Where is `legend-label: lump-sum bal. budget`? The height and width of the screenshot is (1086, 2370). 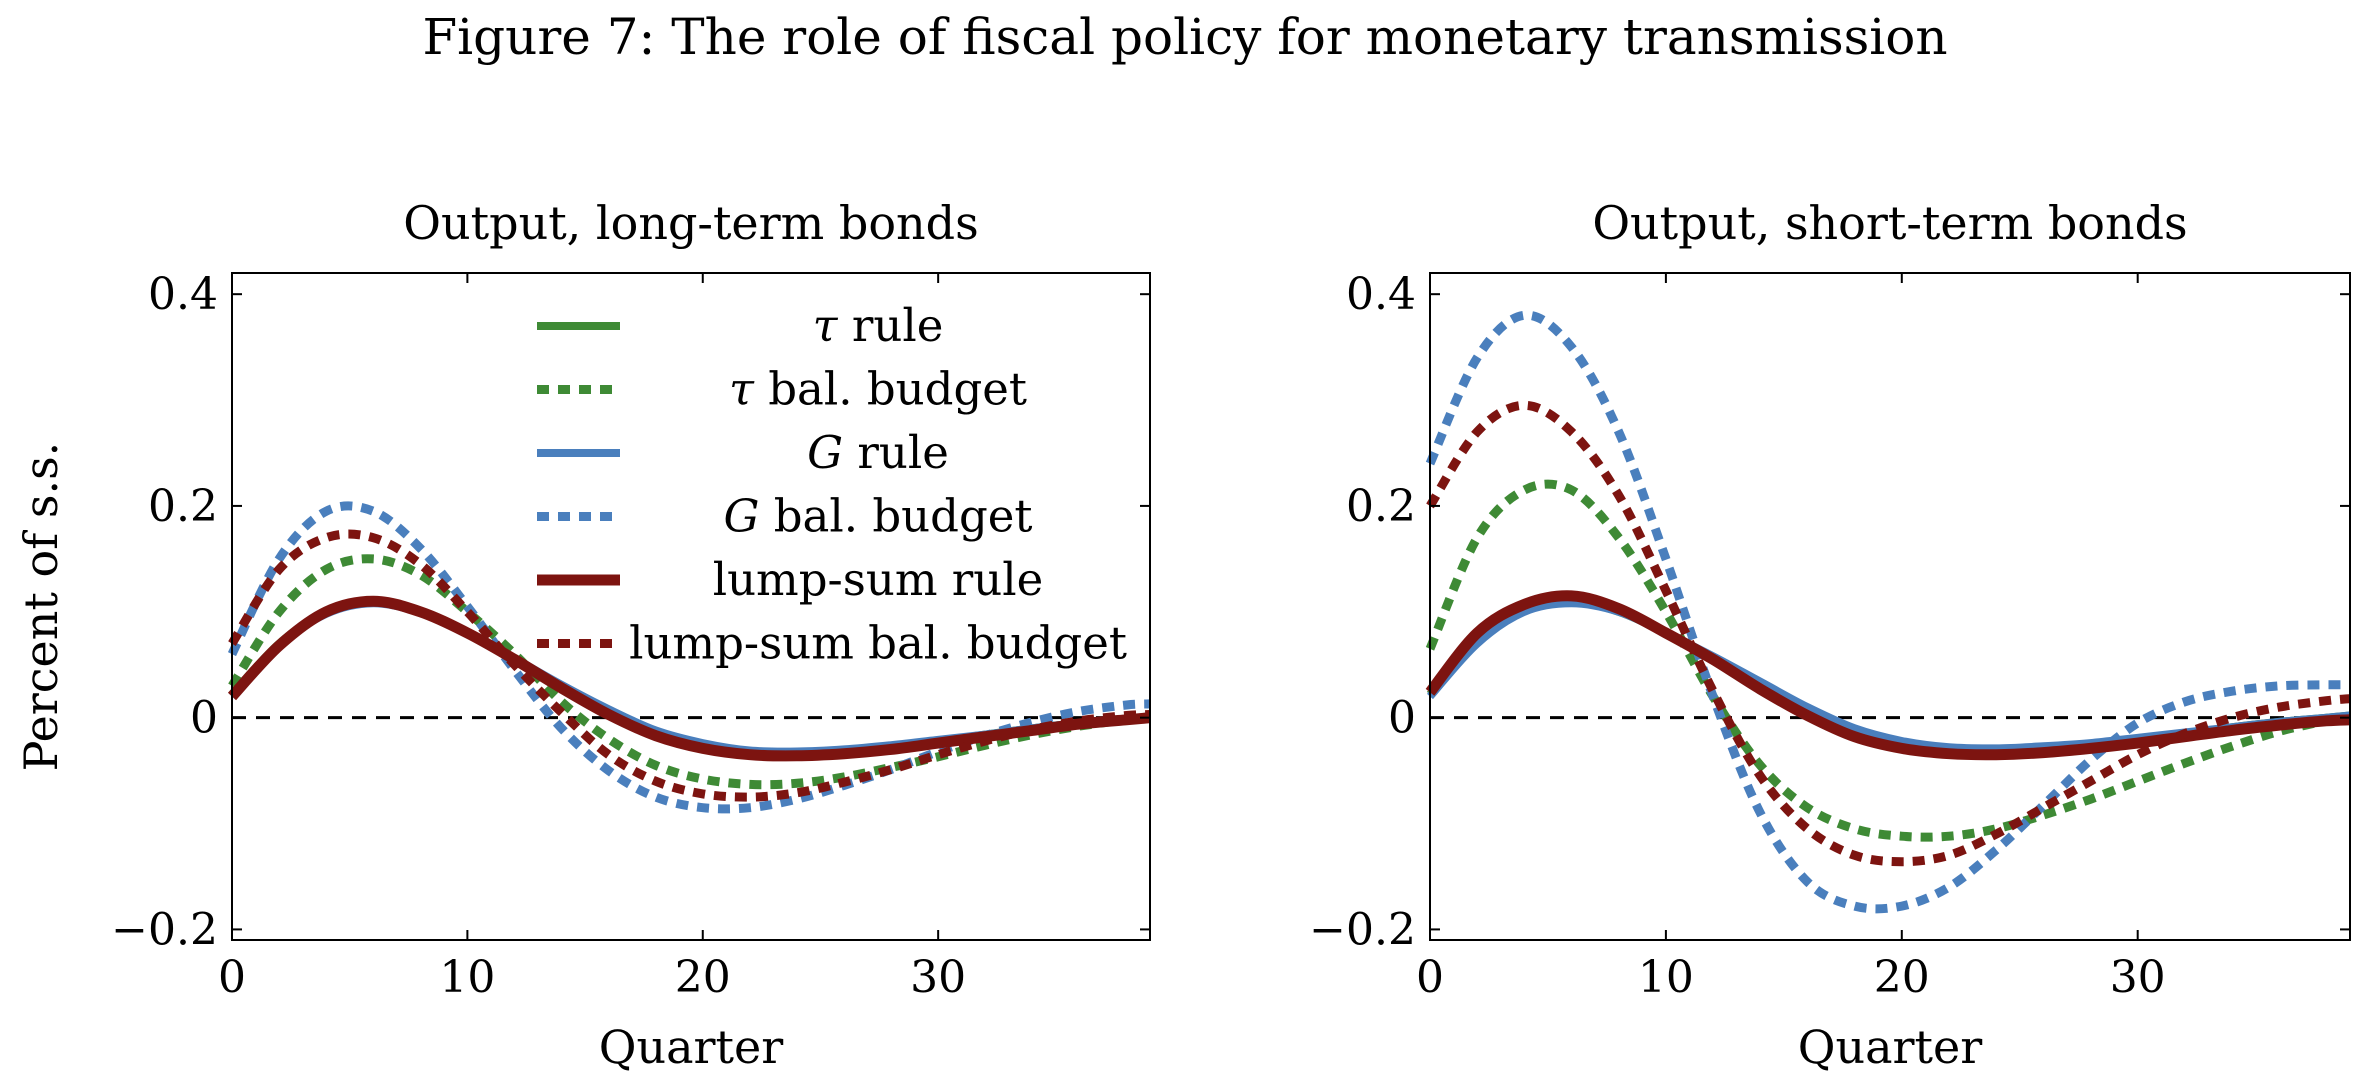 legend-label: lump-sum bal. budget is located at coordinates (878, 643).